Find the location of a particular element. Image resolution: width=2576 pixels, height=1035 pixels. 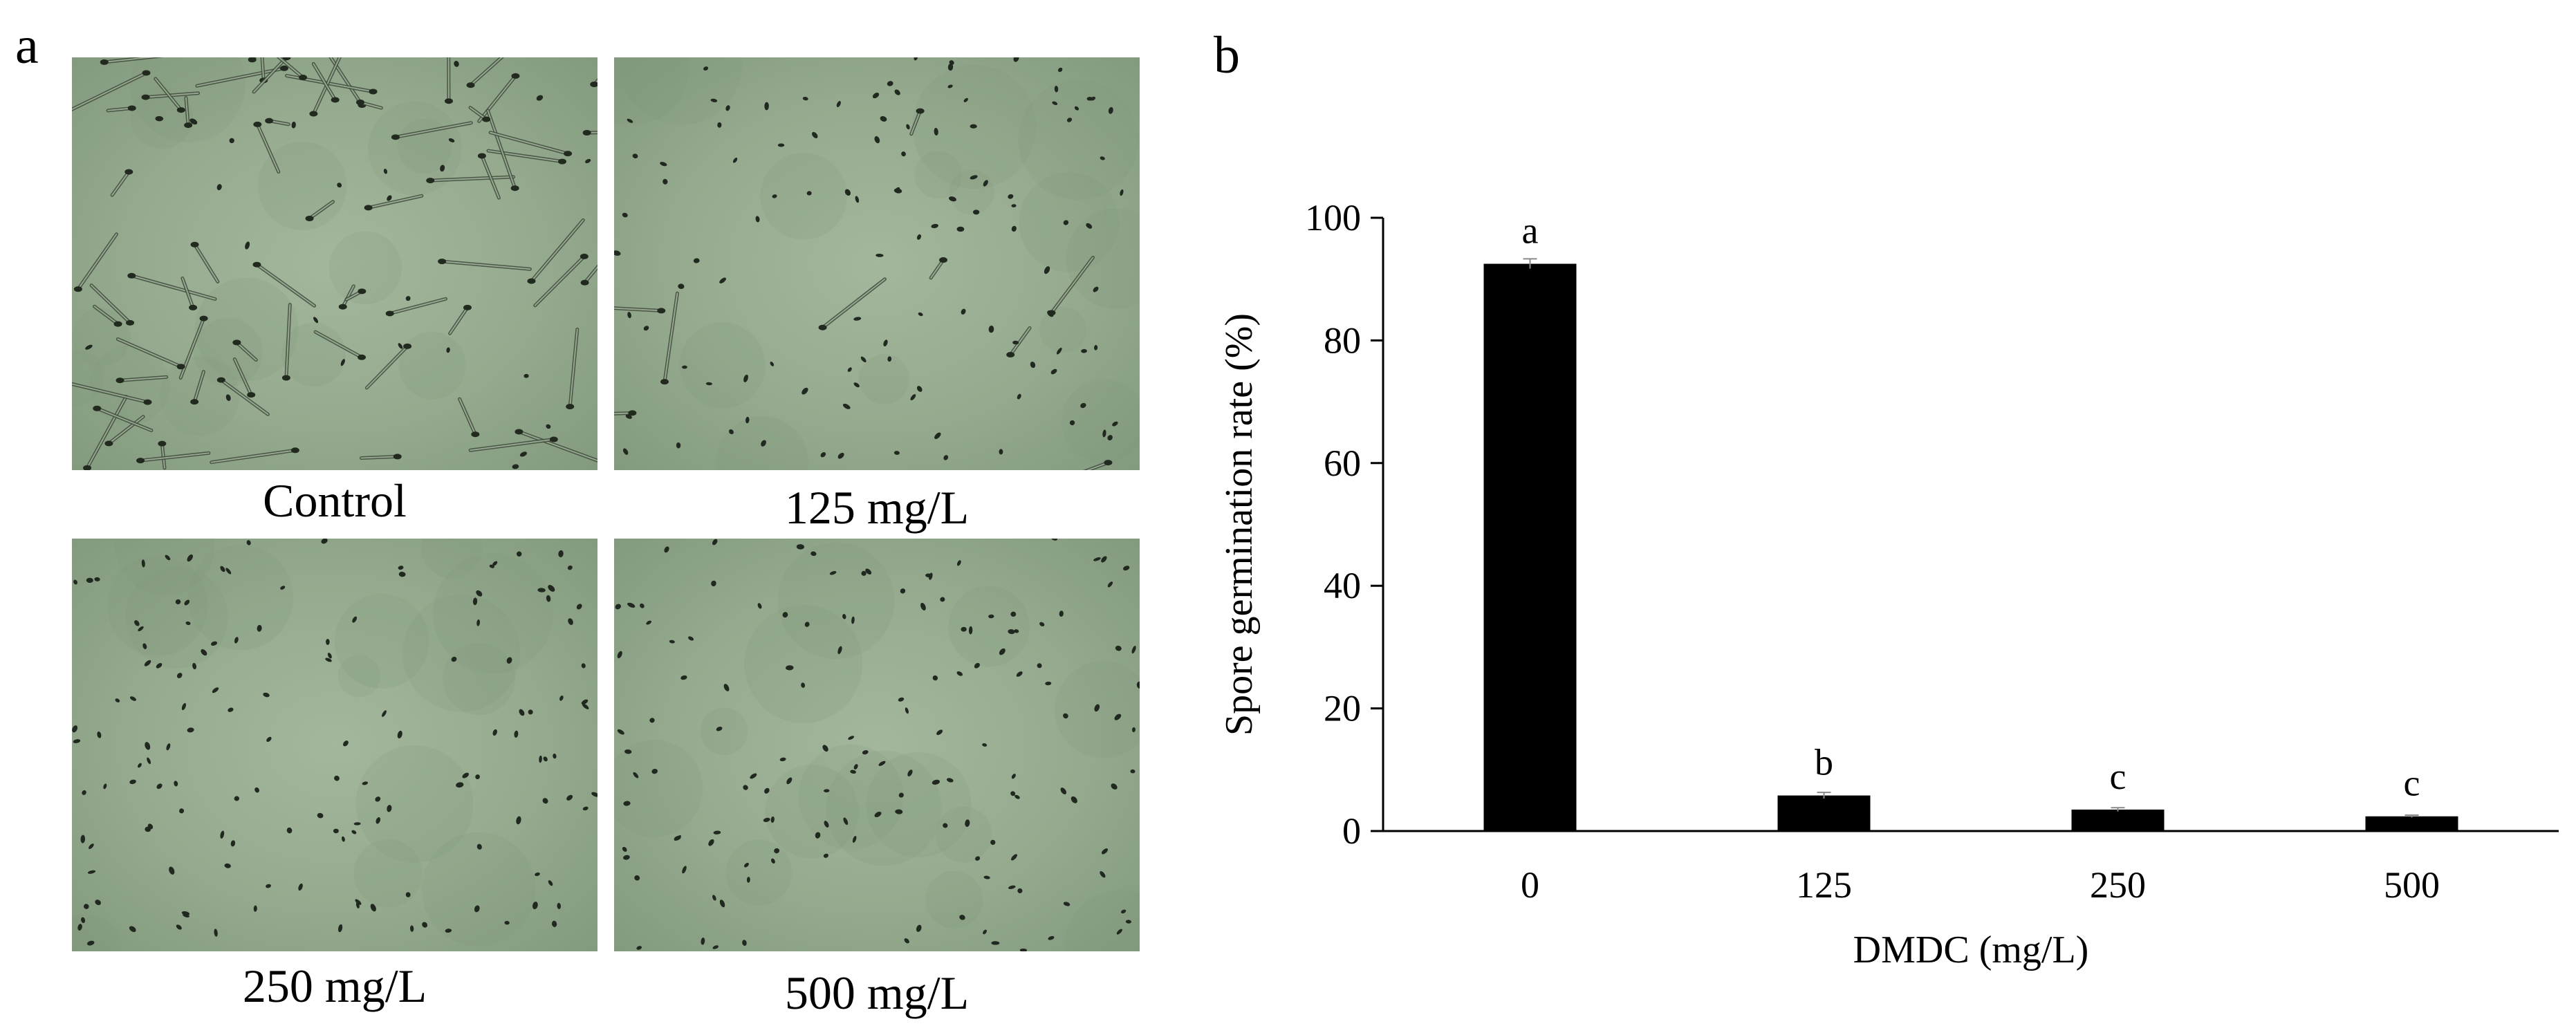

micrograph-control is located at coordinates (334, 263).